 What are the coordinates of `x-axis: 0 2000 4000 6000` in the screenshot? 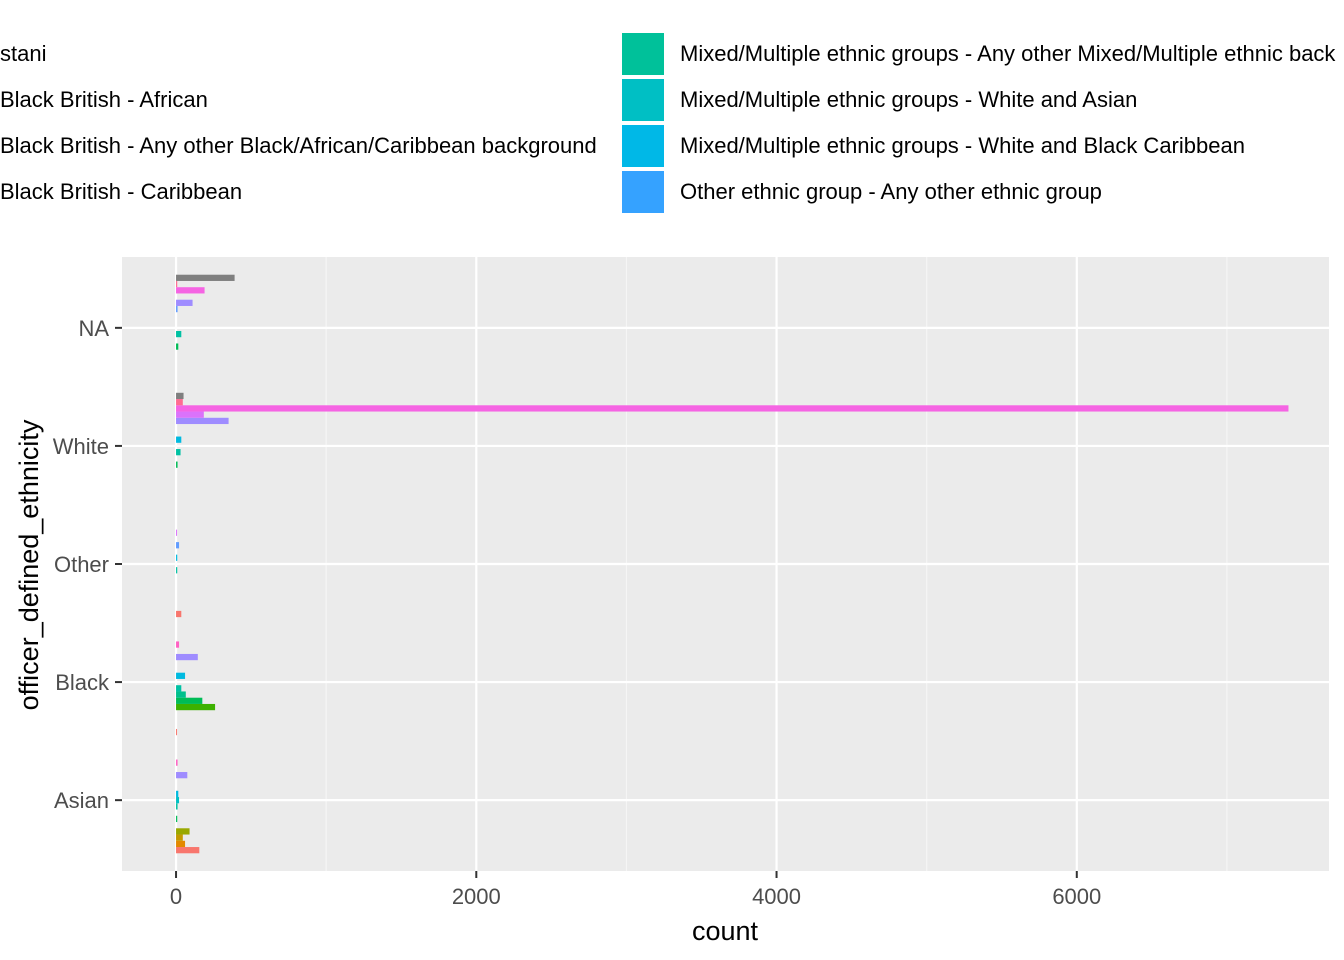 It's located at (635, 890).